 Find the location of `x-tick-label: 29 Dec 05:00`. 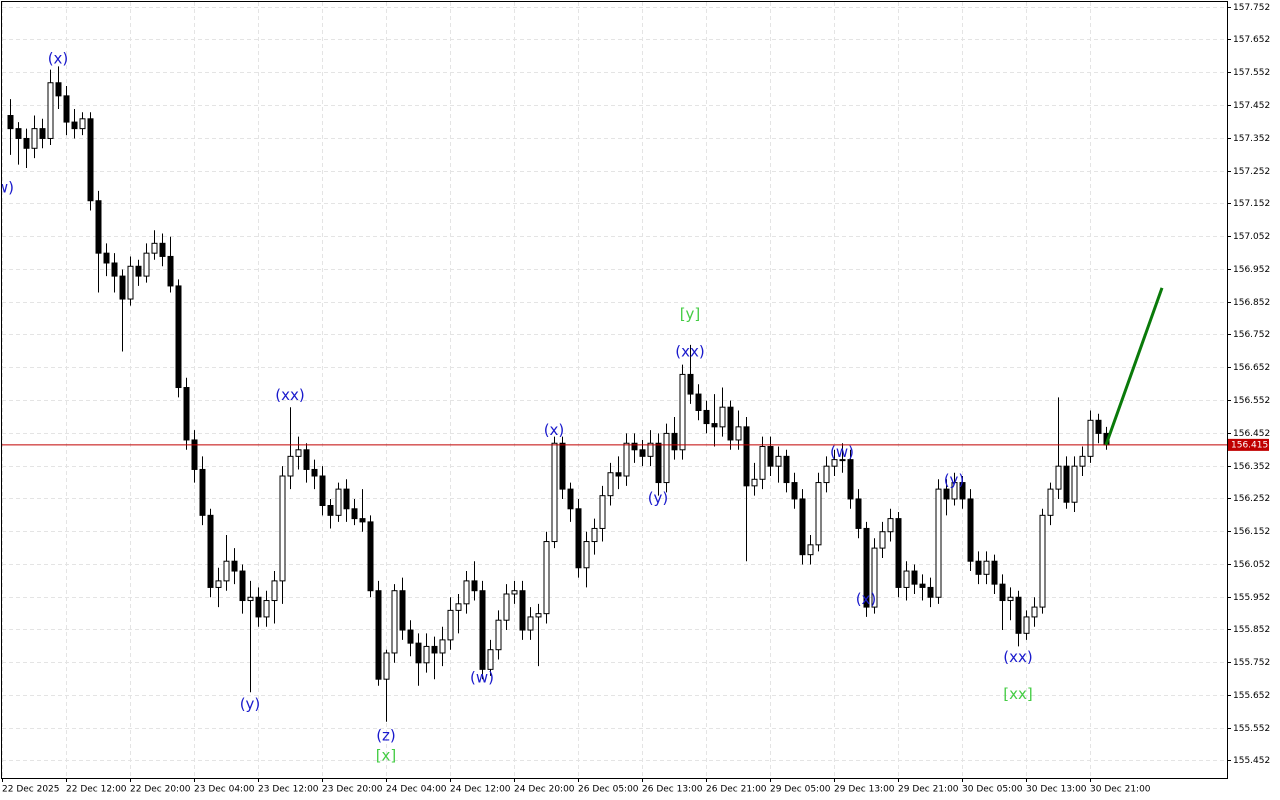

x-tick-label: 29 Dec 05:00 is located at coordinates (800, 790).